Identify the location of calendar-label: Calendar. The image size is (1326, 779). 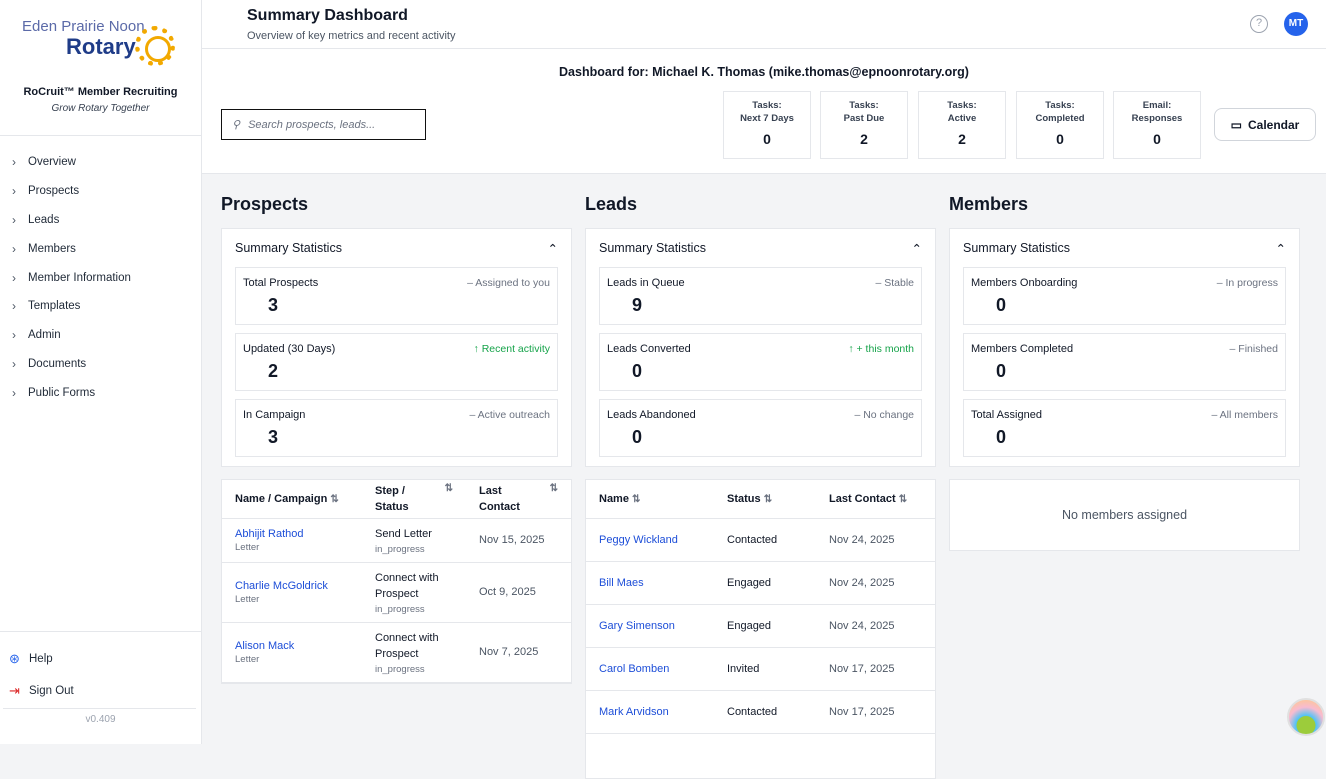
(1273, 124).